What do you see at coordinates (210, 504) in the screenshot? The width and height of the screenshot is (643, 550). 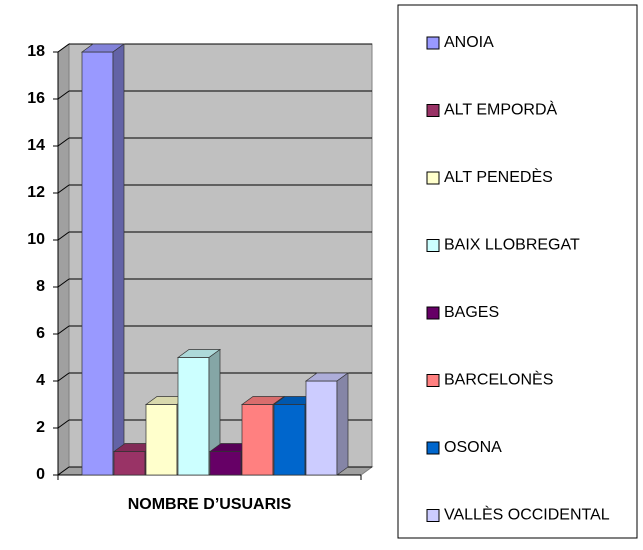 I see `x-tick-label: NOMBRE D’USUARIS` at bounding box center [210, 504].